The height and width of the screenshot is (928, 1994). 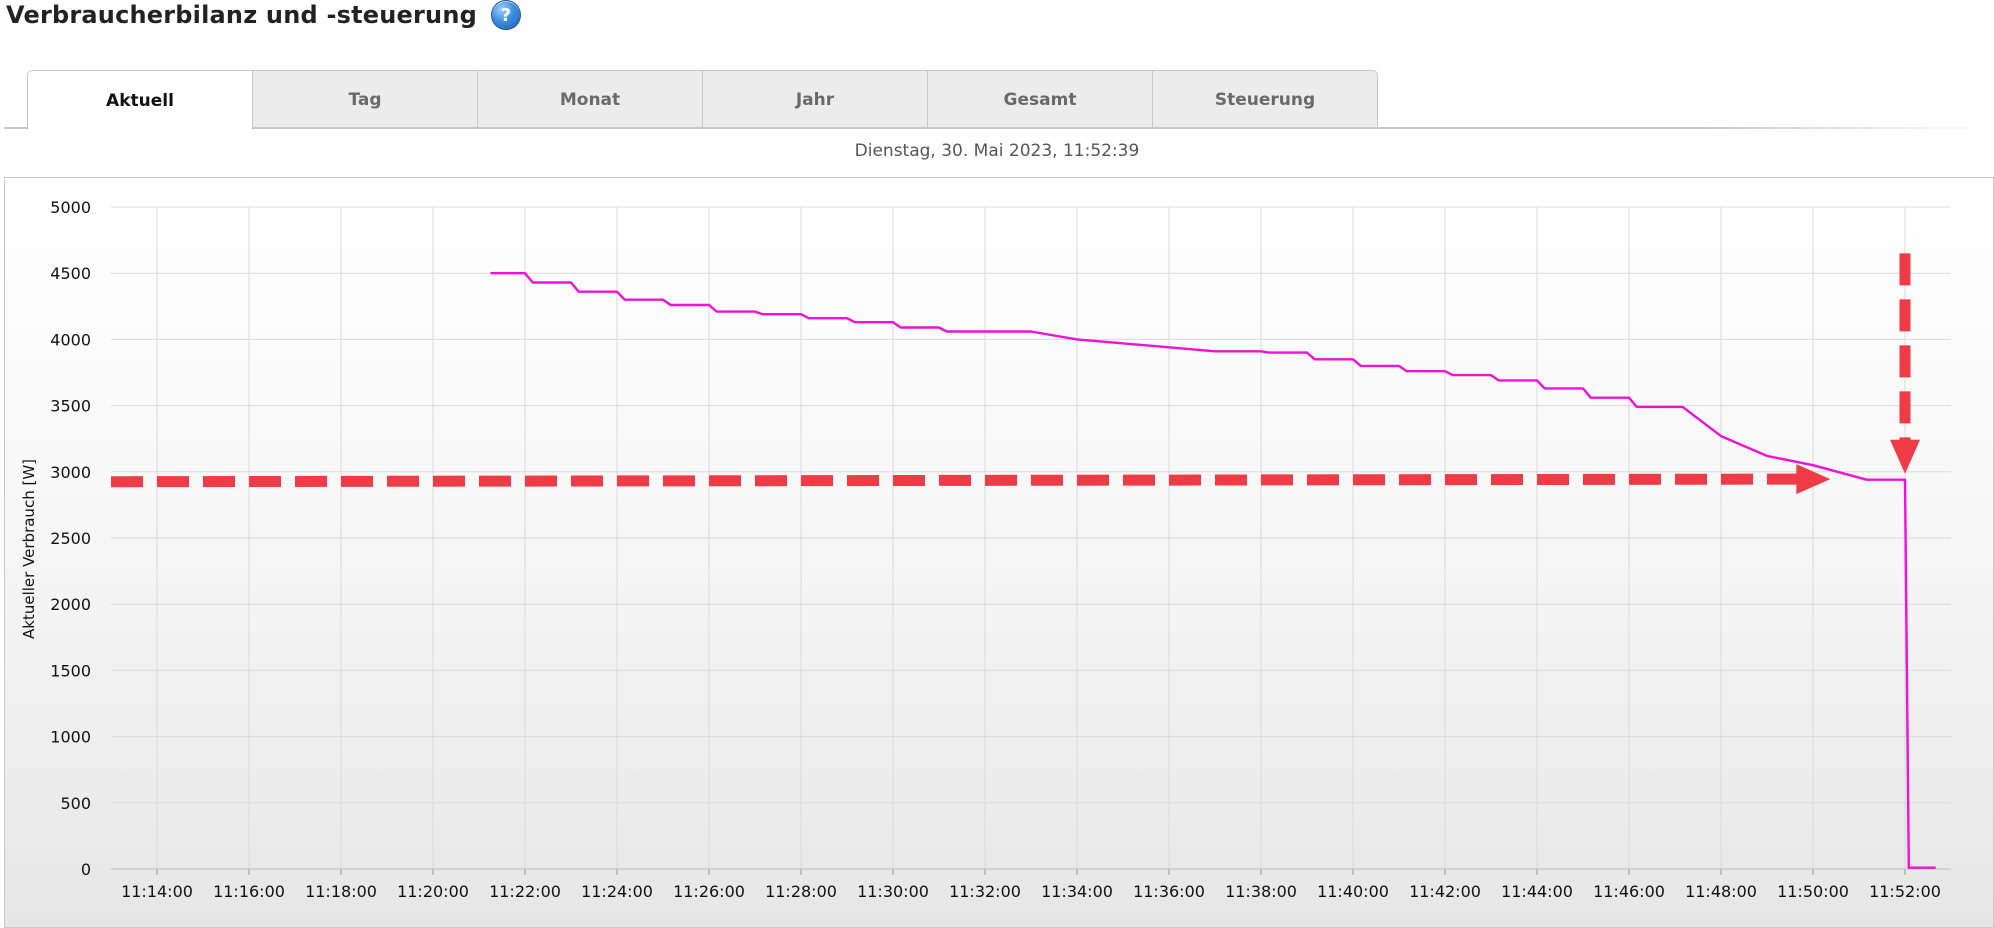 I want to click on x-tick-label: 11:50:00, so click(x=1813, y=891).